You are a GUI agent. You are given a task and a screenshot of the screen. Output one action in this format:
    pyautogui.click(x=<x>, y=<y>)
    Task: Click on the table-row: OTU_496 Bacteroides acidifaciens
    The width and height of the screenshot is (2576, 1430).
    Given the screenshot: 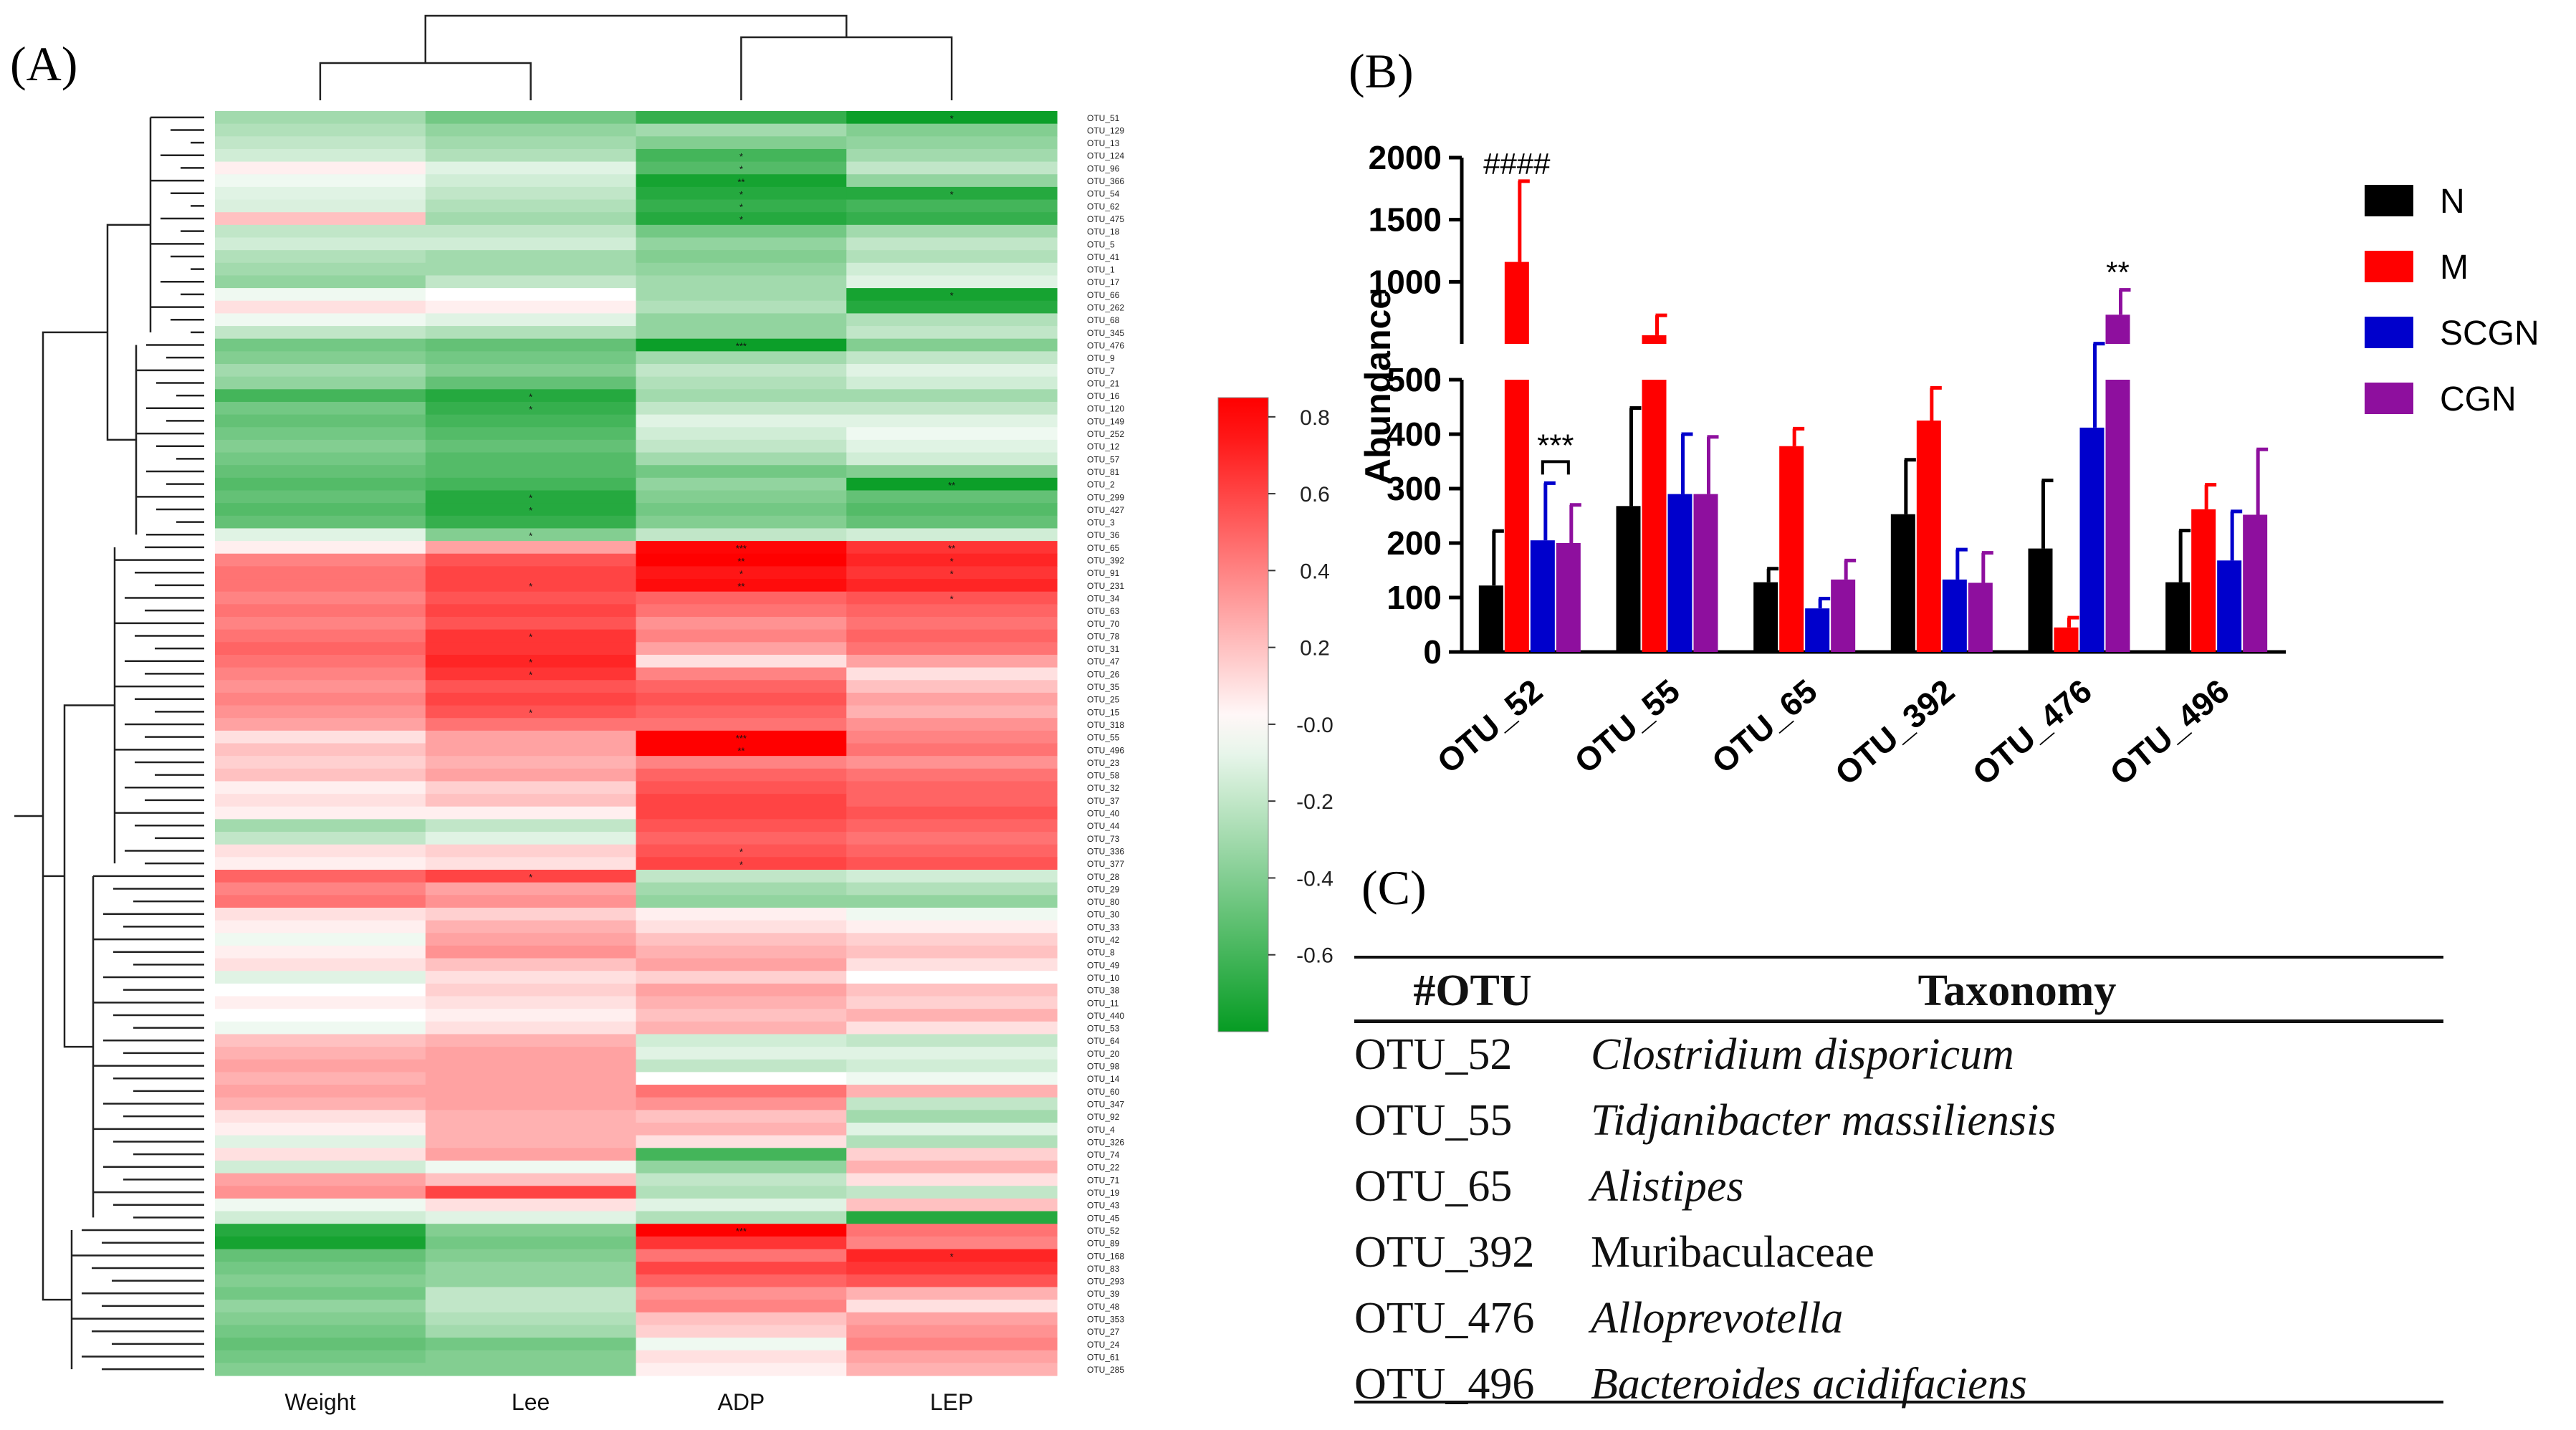 What is the action you would take?
    pyautogui.click(x=1899, y=1386)
    